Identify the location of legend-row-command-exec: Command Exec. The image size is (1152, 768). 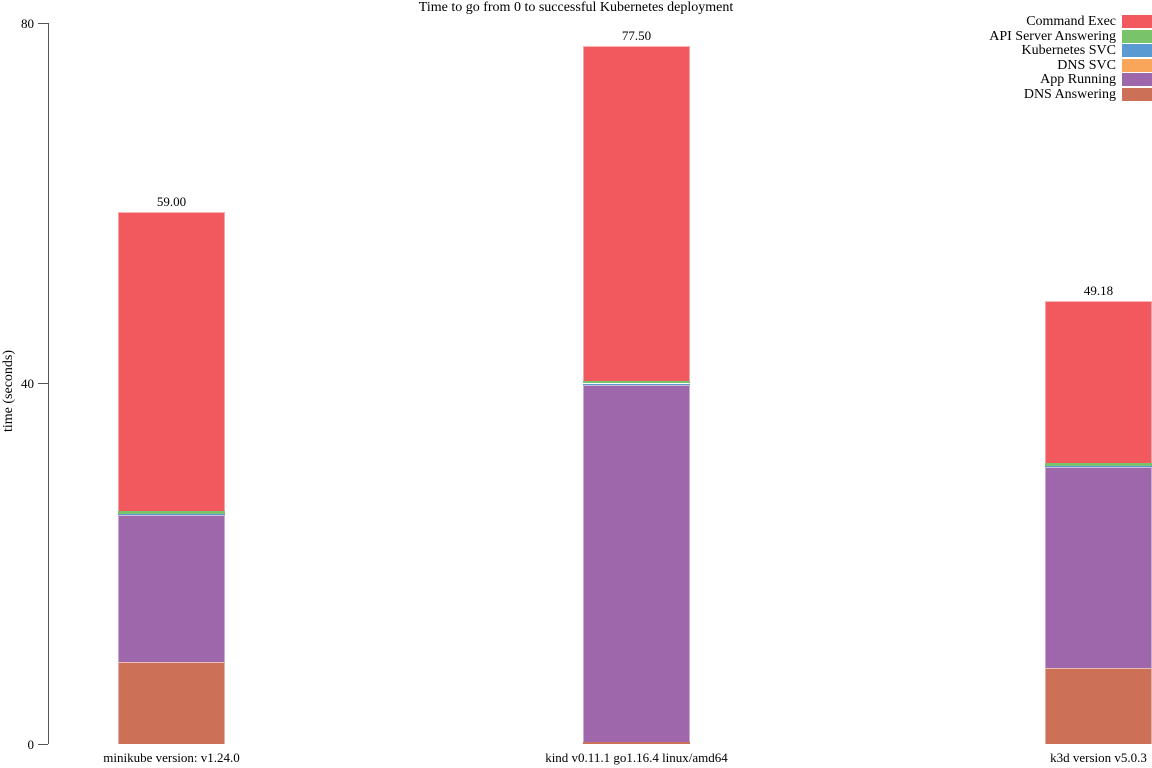
(1070, 21).